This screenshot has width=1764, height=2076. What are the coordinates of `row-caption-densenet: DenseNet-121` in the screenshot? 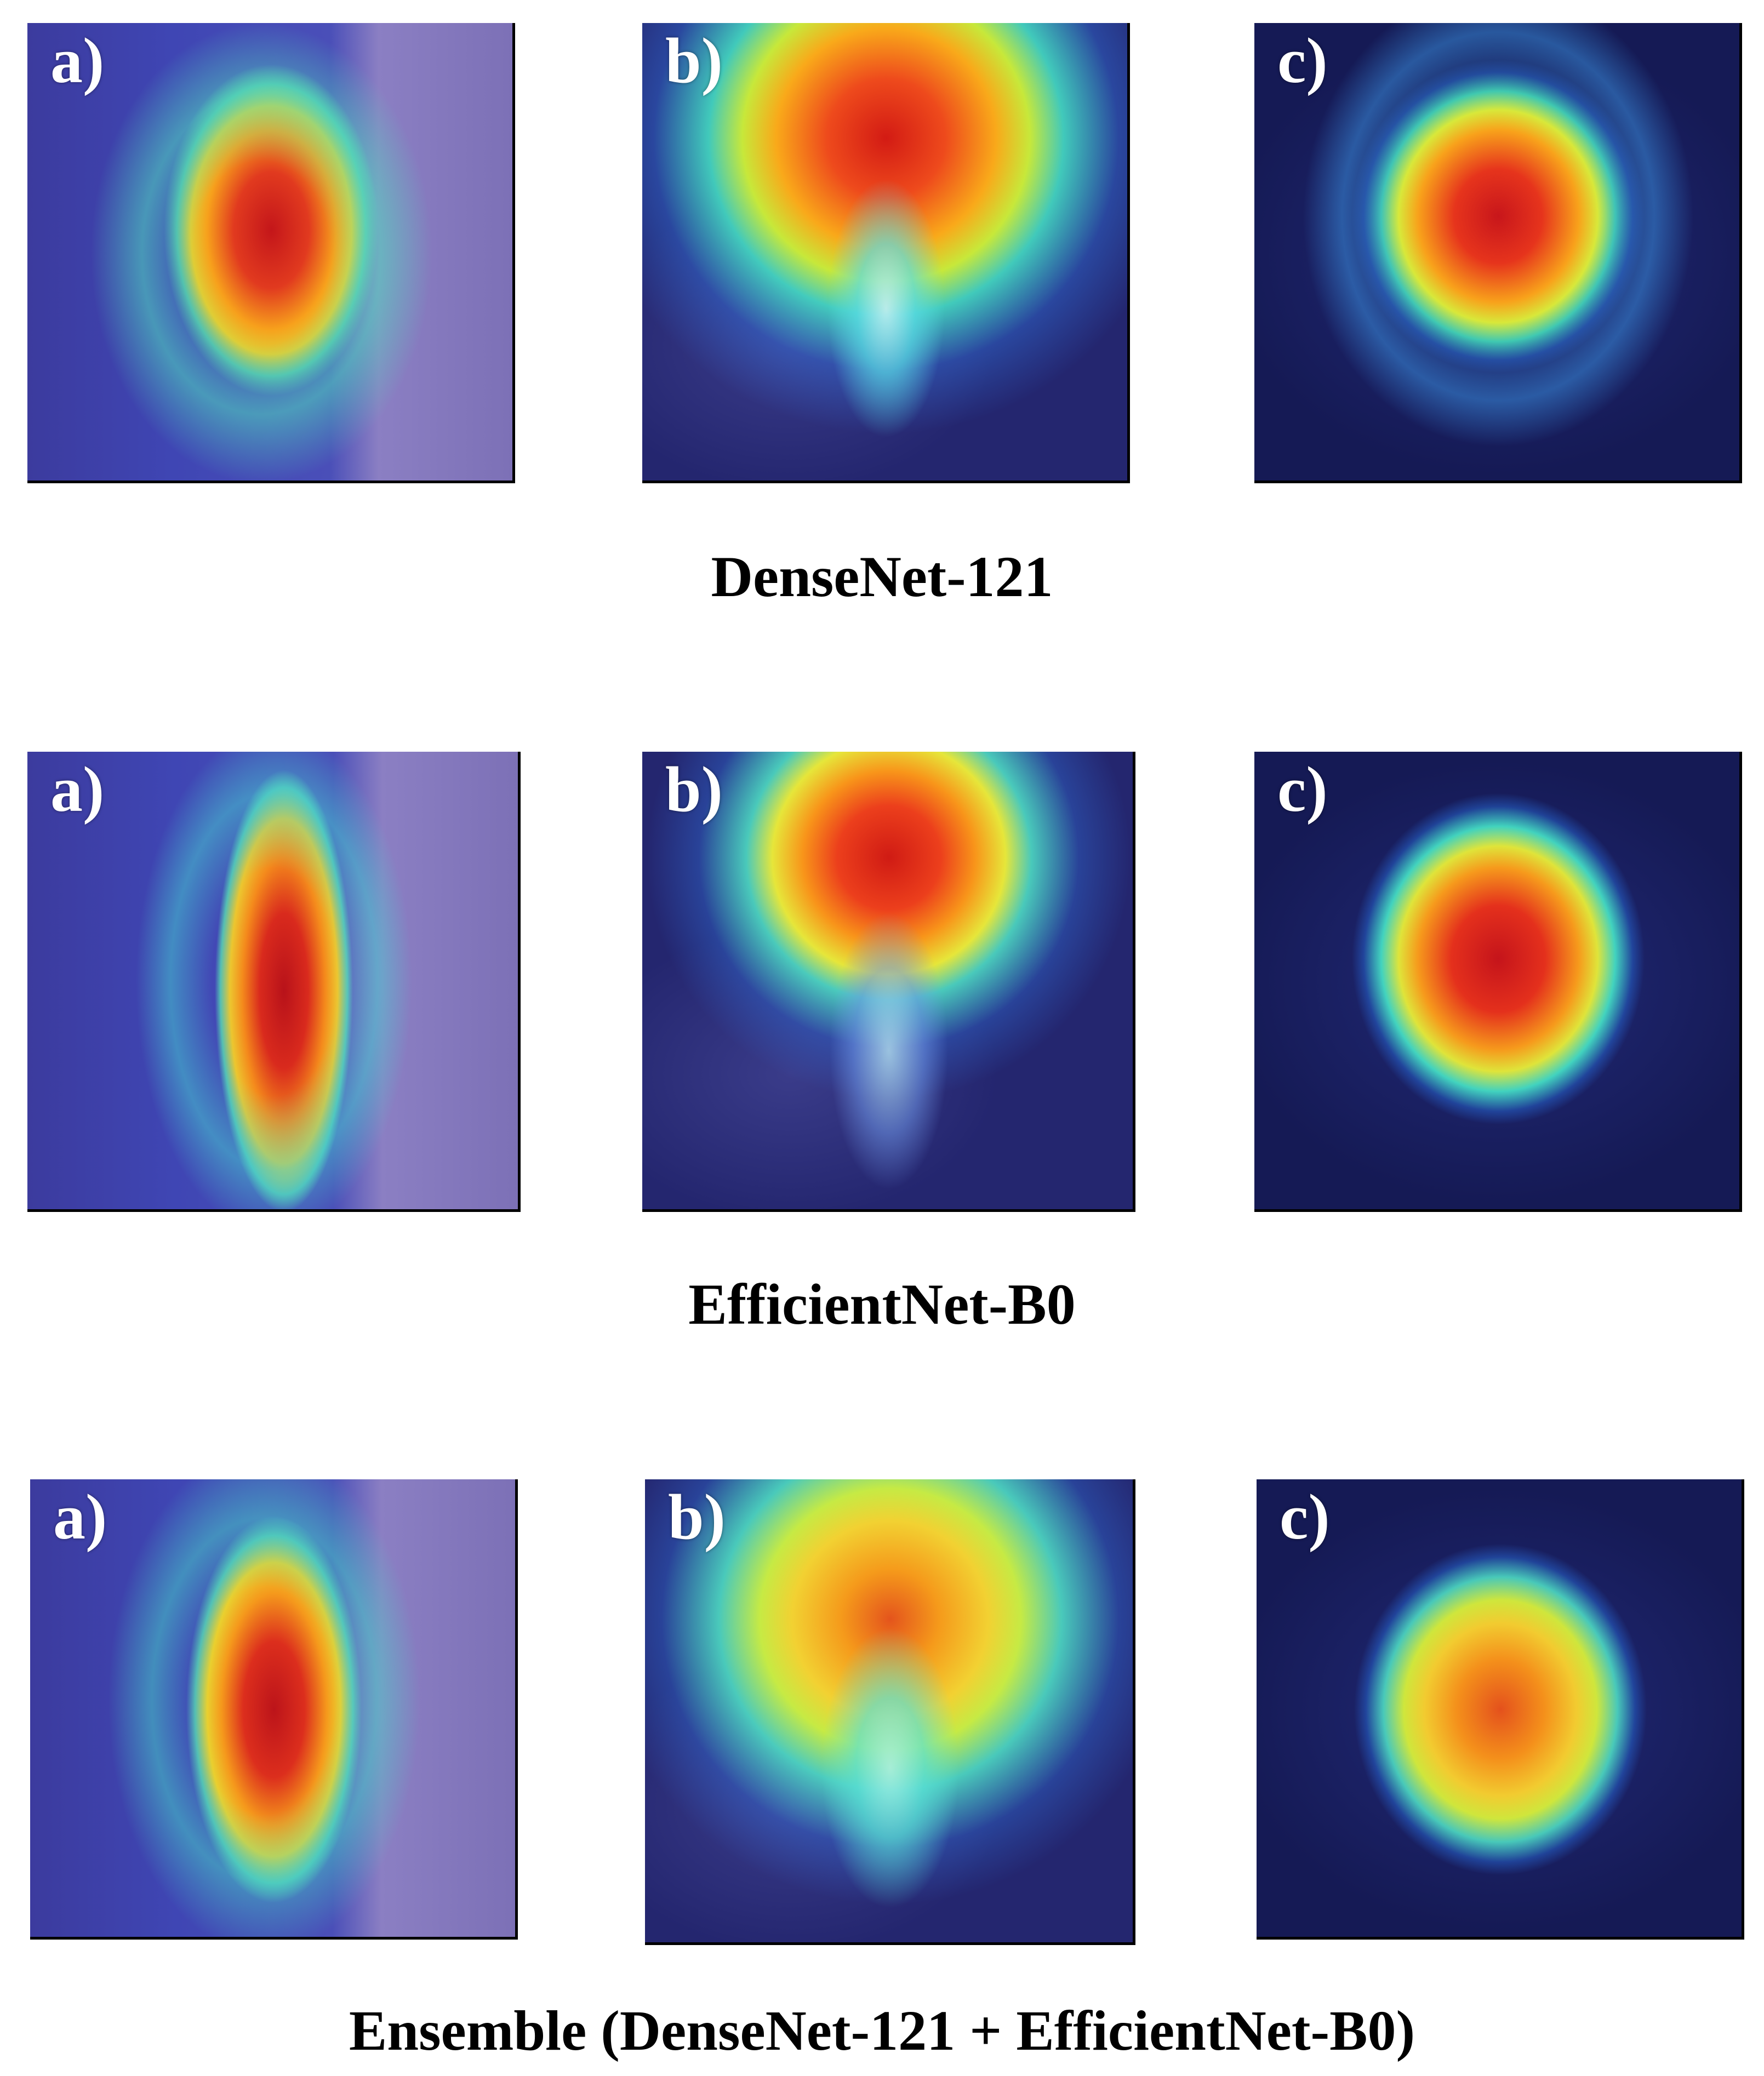 It's located at (882, 577).